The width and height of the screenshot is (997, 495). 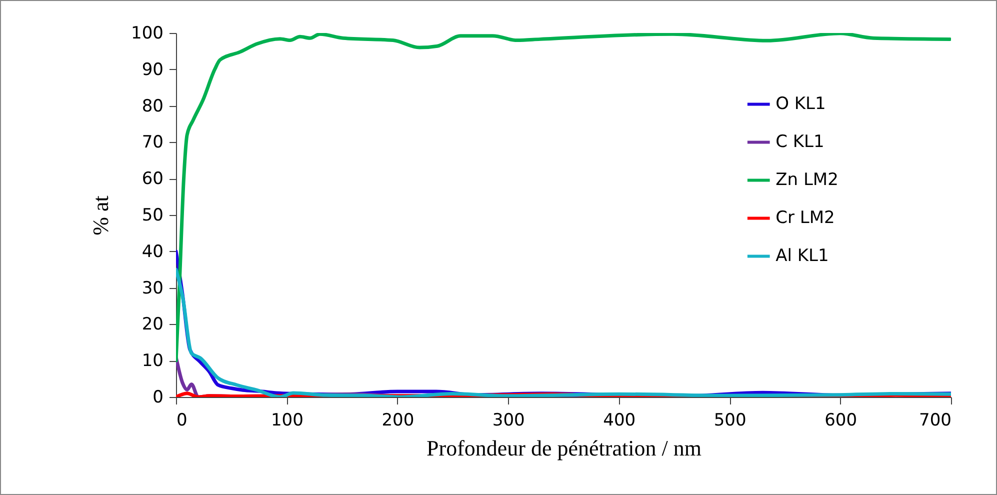 What do you see at coordinates (287, 420) in the screenshot?
I see `x-tick-label: 100` at bounding box center [287, 420].